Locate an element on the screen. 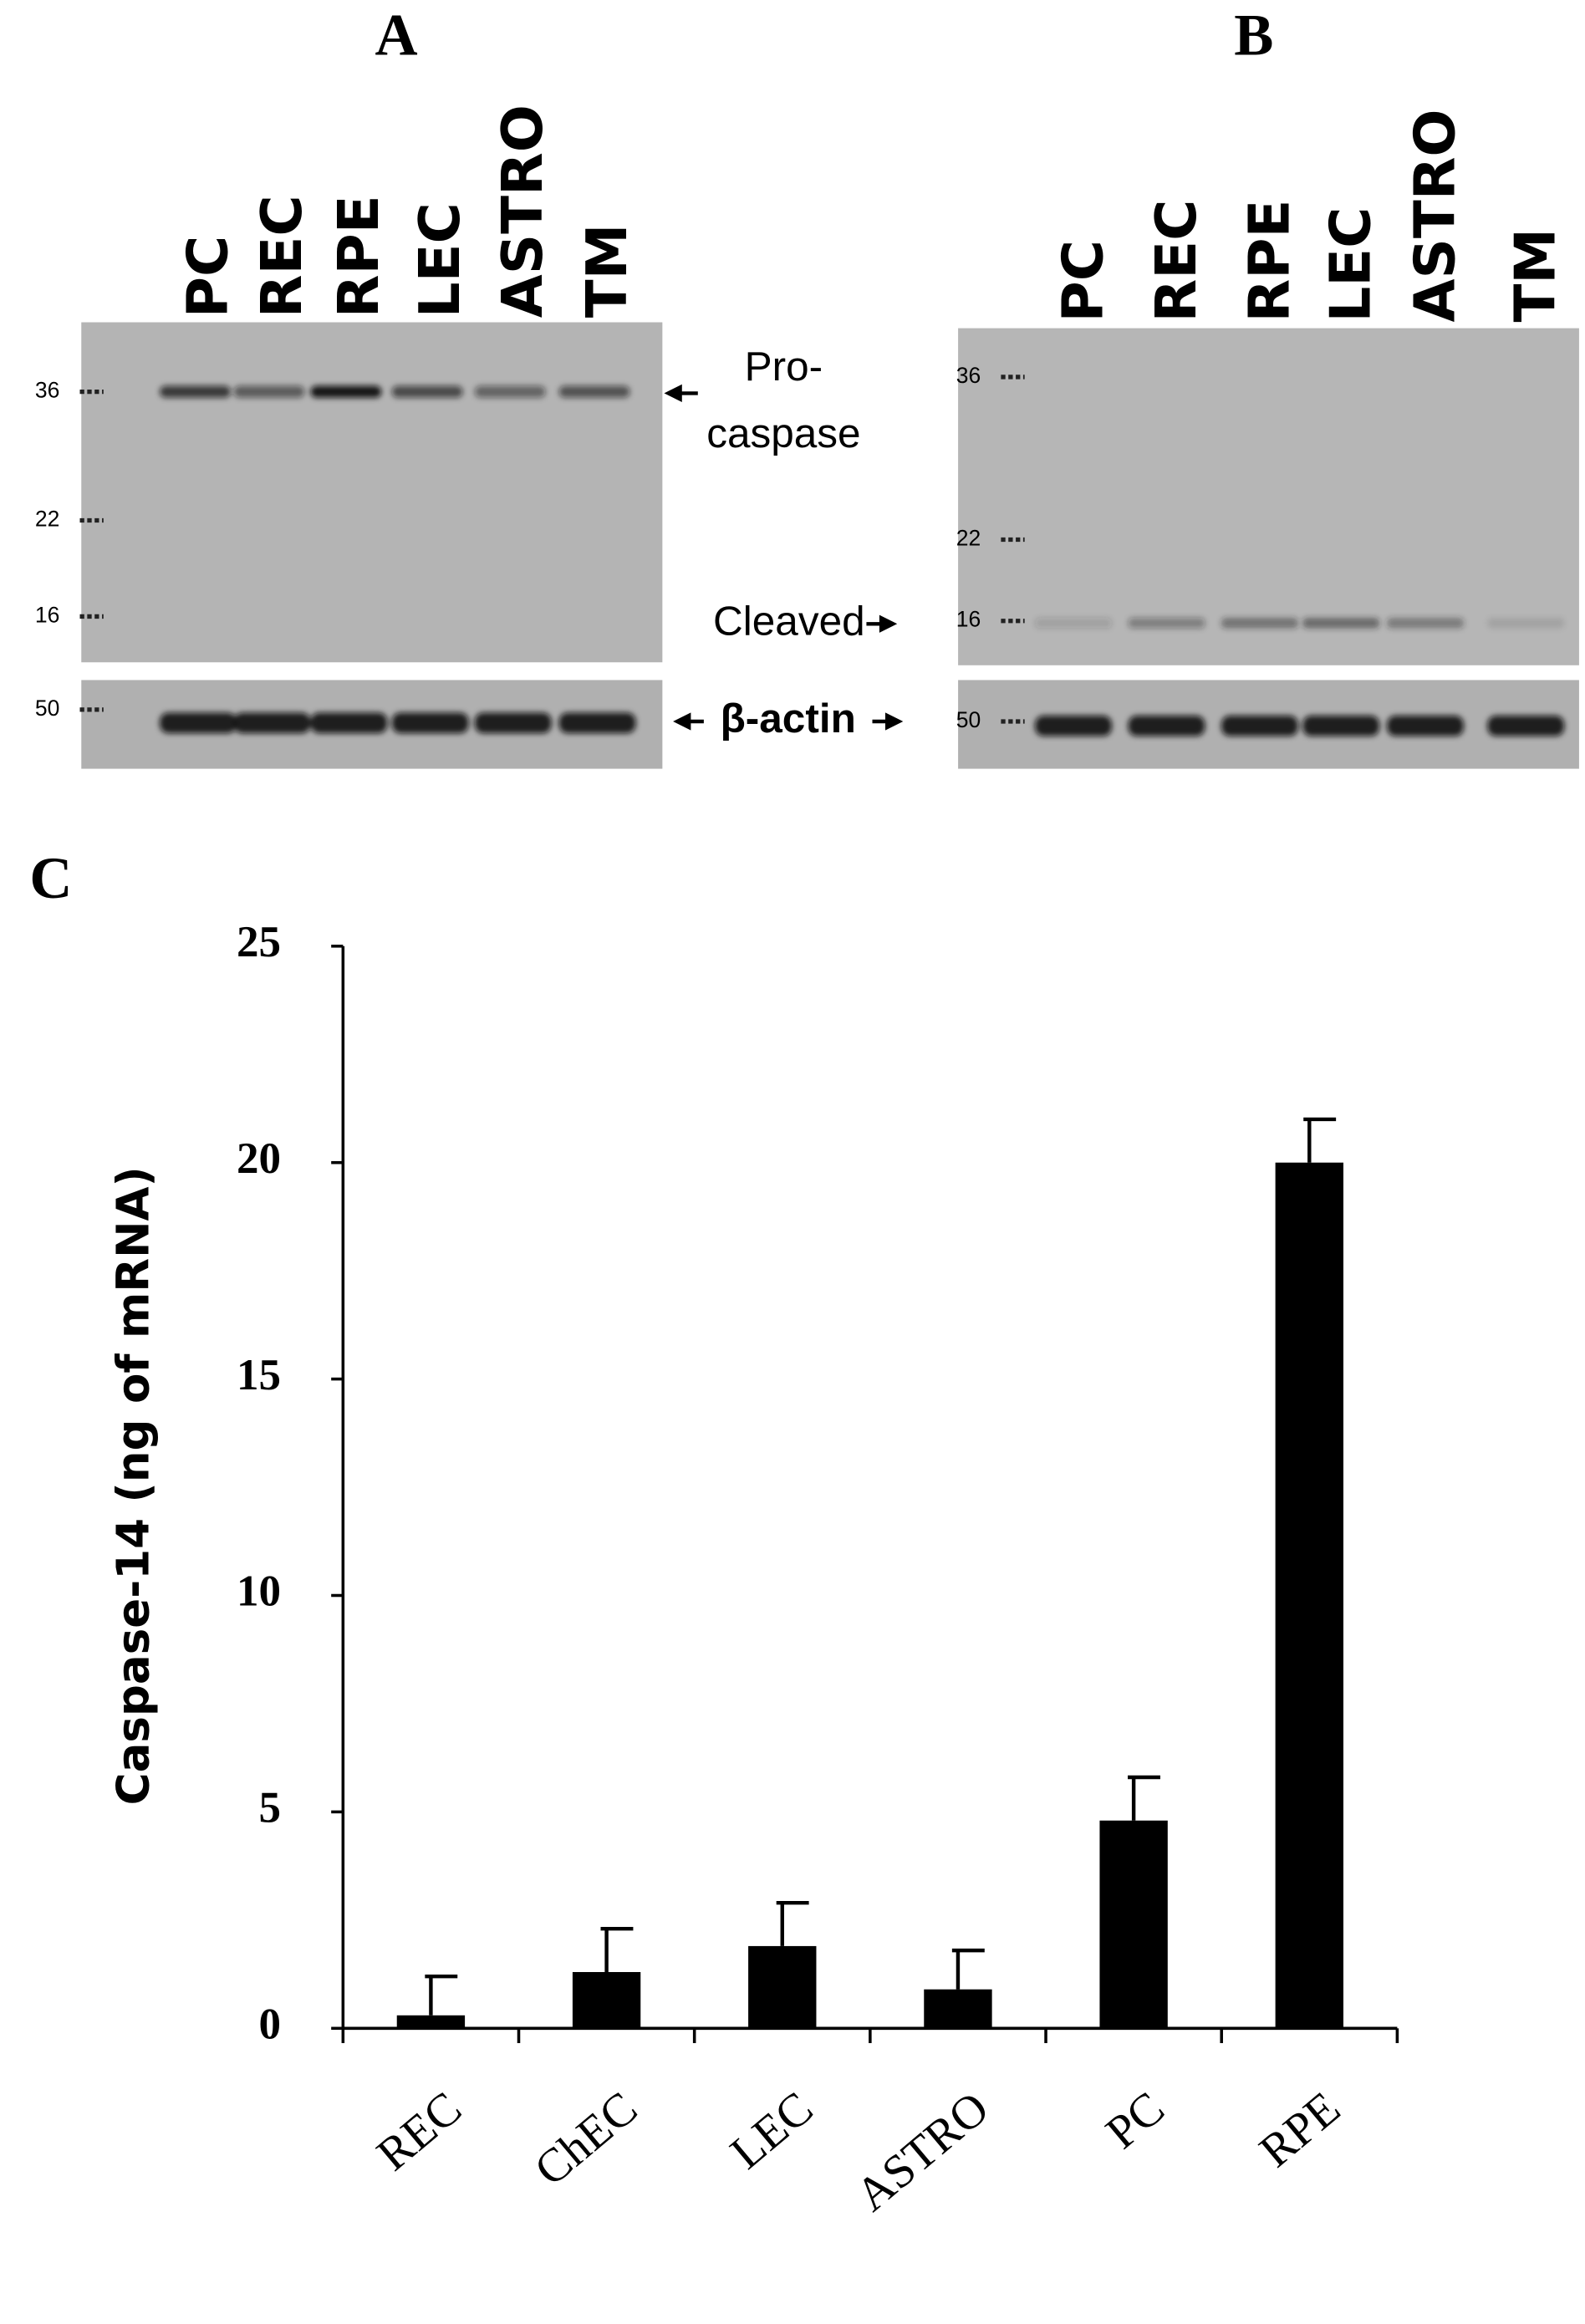  x-tick-label: REC is located at coordinates (419, 2131).